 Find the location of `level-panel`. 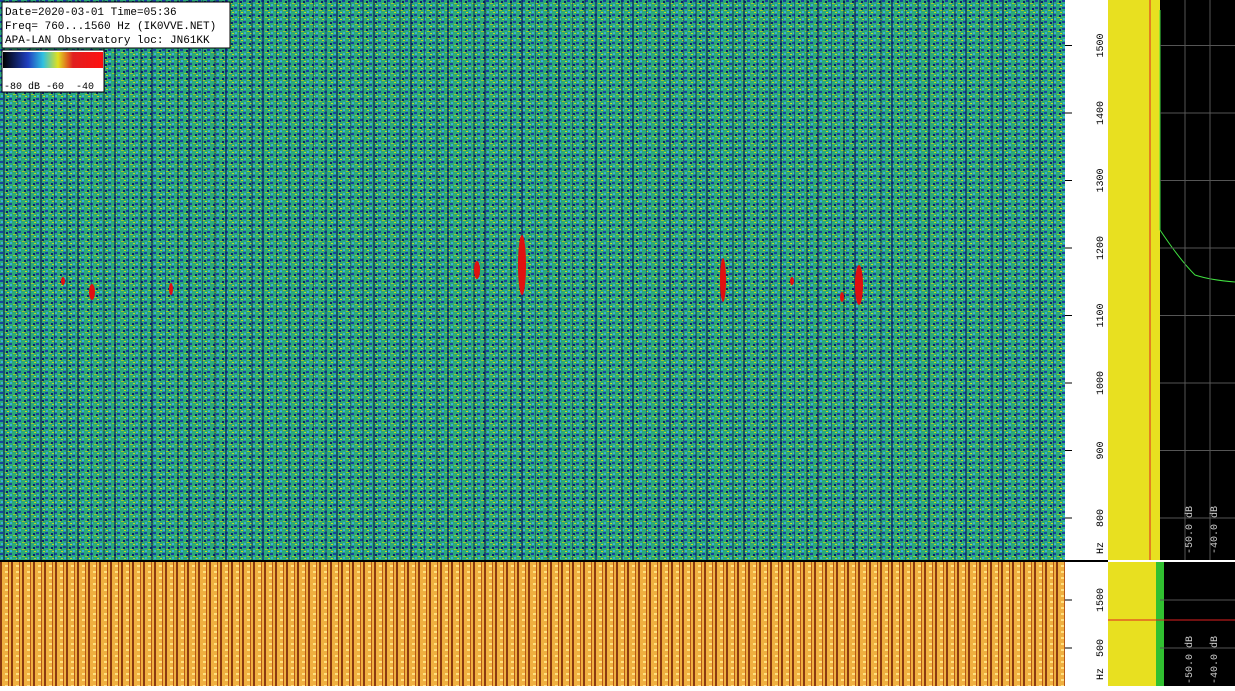

level-panel is located at coordinates (1197, 280).